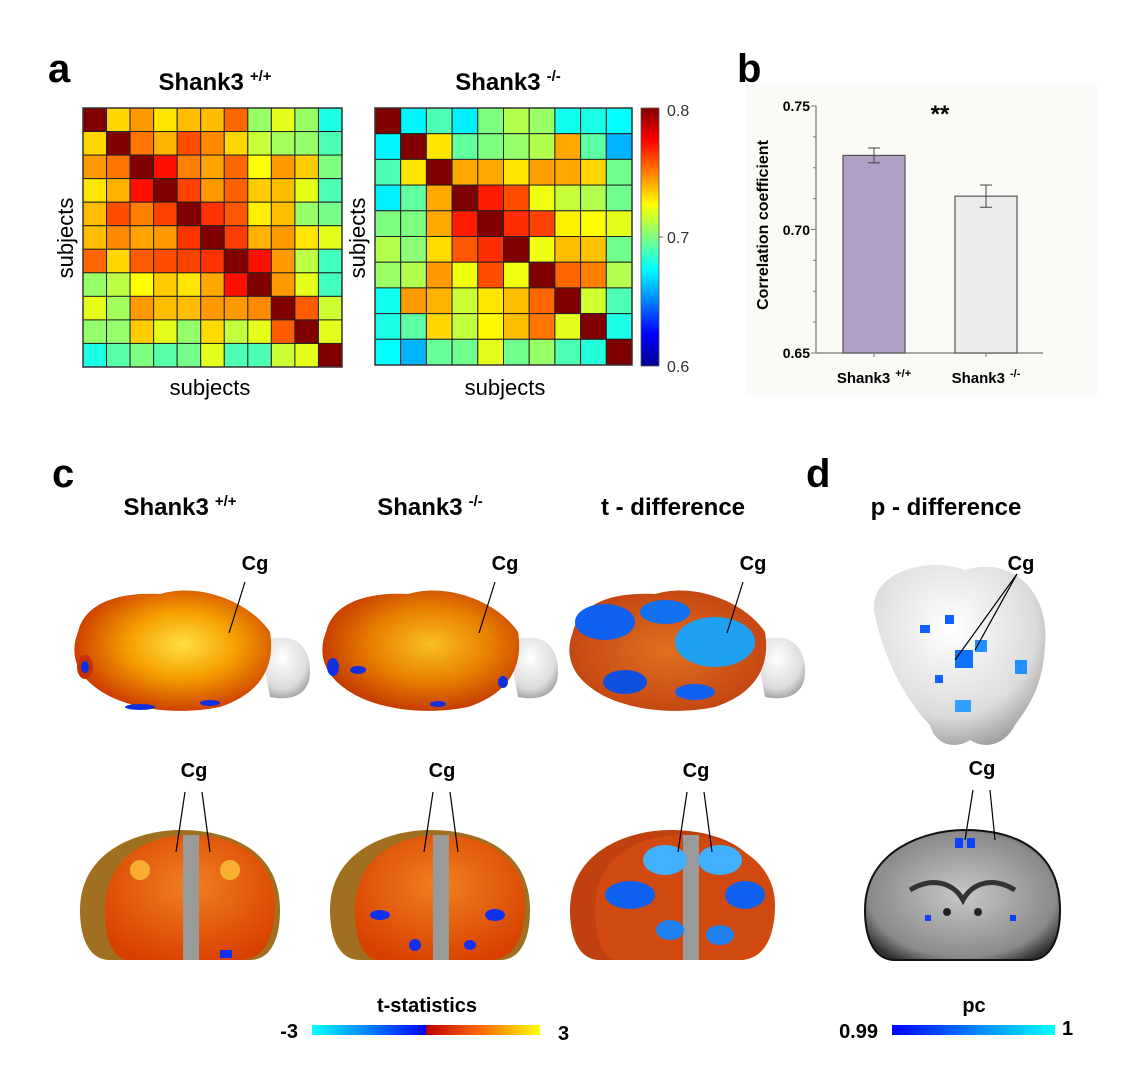  I want to click on heatmap-ko, so click(503, 236).